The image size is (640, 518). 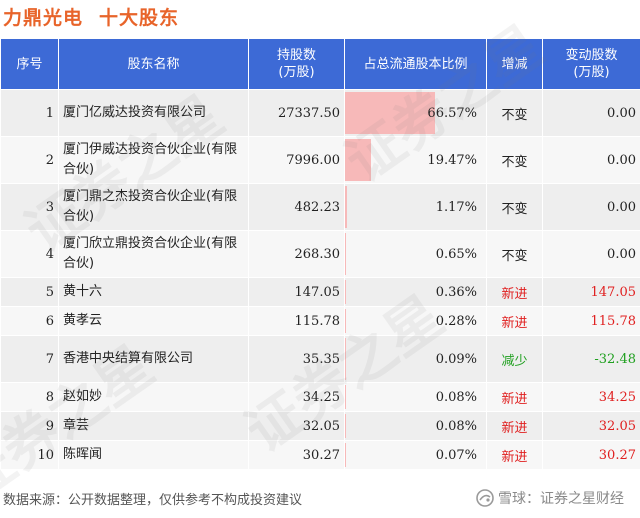 I want to click on brand-logo: 雪球：证券之星财经, so click(x=550, y=498).